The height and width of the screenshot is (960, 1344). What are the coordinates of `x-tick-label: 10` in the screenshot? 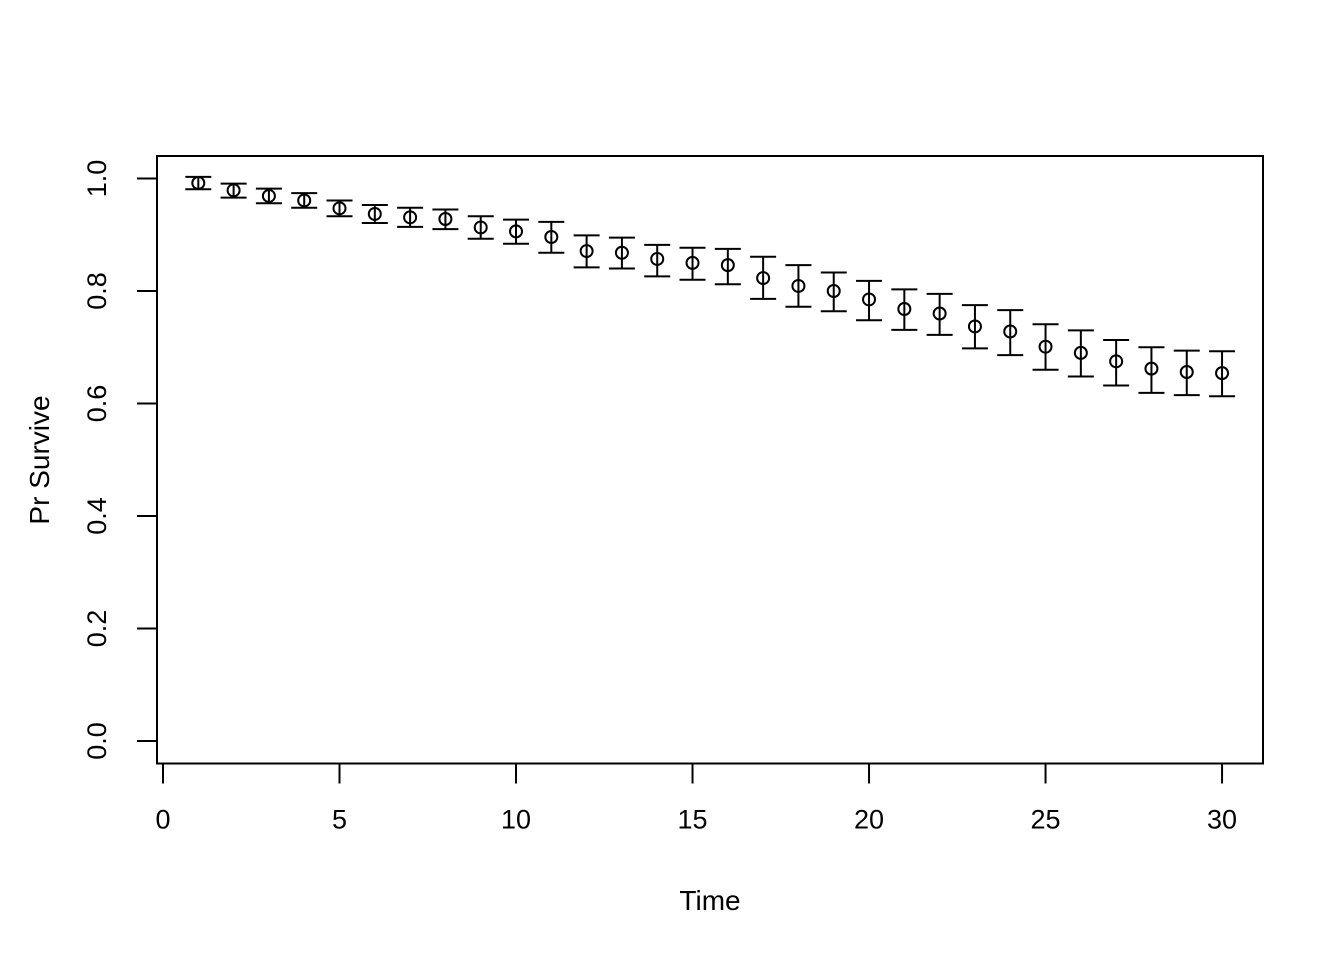 It's located at (516, 820).